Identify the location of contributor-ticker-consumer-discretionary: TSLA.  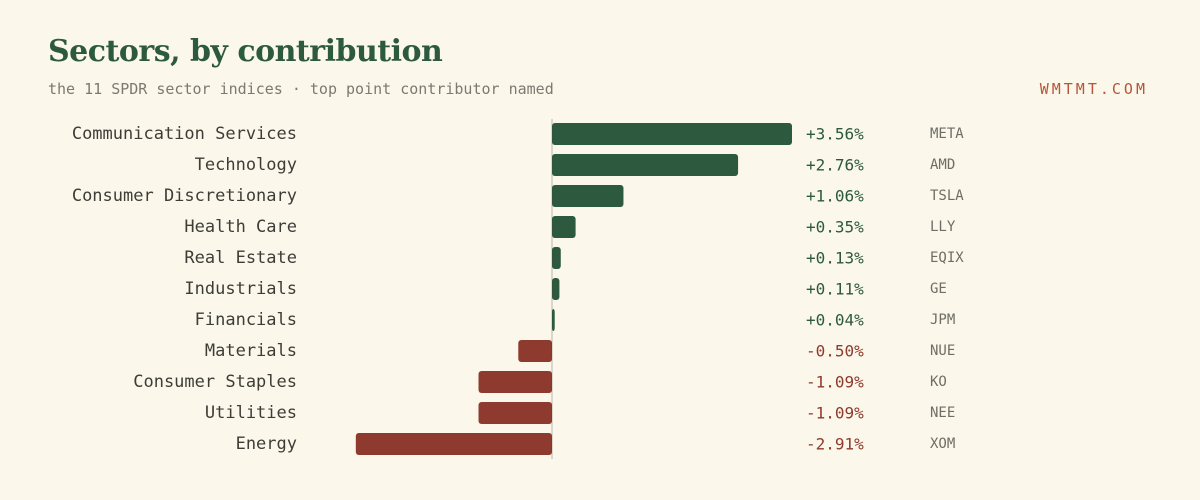
(947, 196).